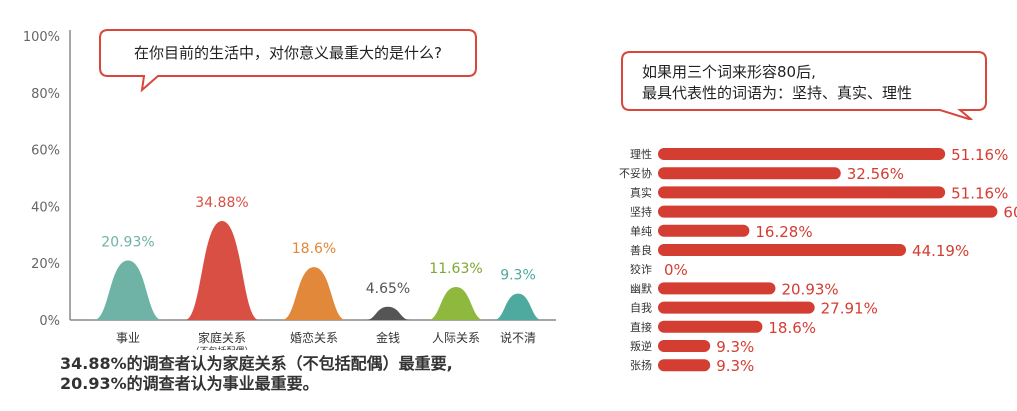 This screenshot has height=411, width=1017. What do you see at coordinates (641, 346) in the screenshot?
I see `category-label: 叛逆` at bounding box center [641, 346].